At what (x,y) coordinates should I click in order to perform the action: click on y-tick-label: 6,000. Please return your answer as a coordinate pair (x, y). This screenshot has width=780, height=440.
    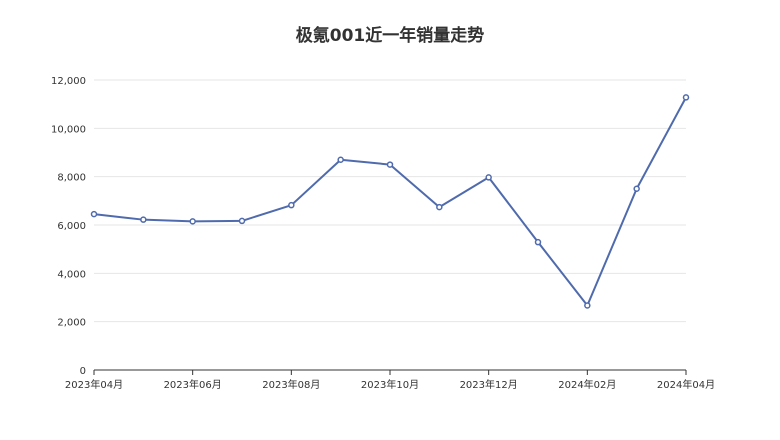
    Looking at the image, I should click on (71, 226).